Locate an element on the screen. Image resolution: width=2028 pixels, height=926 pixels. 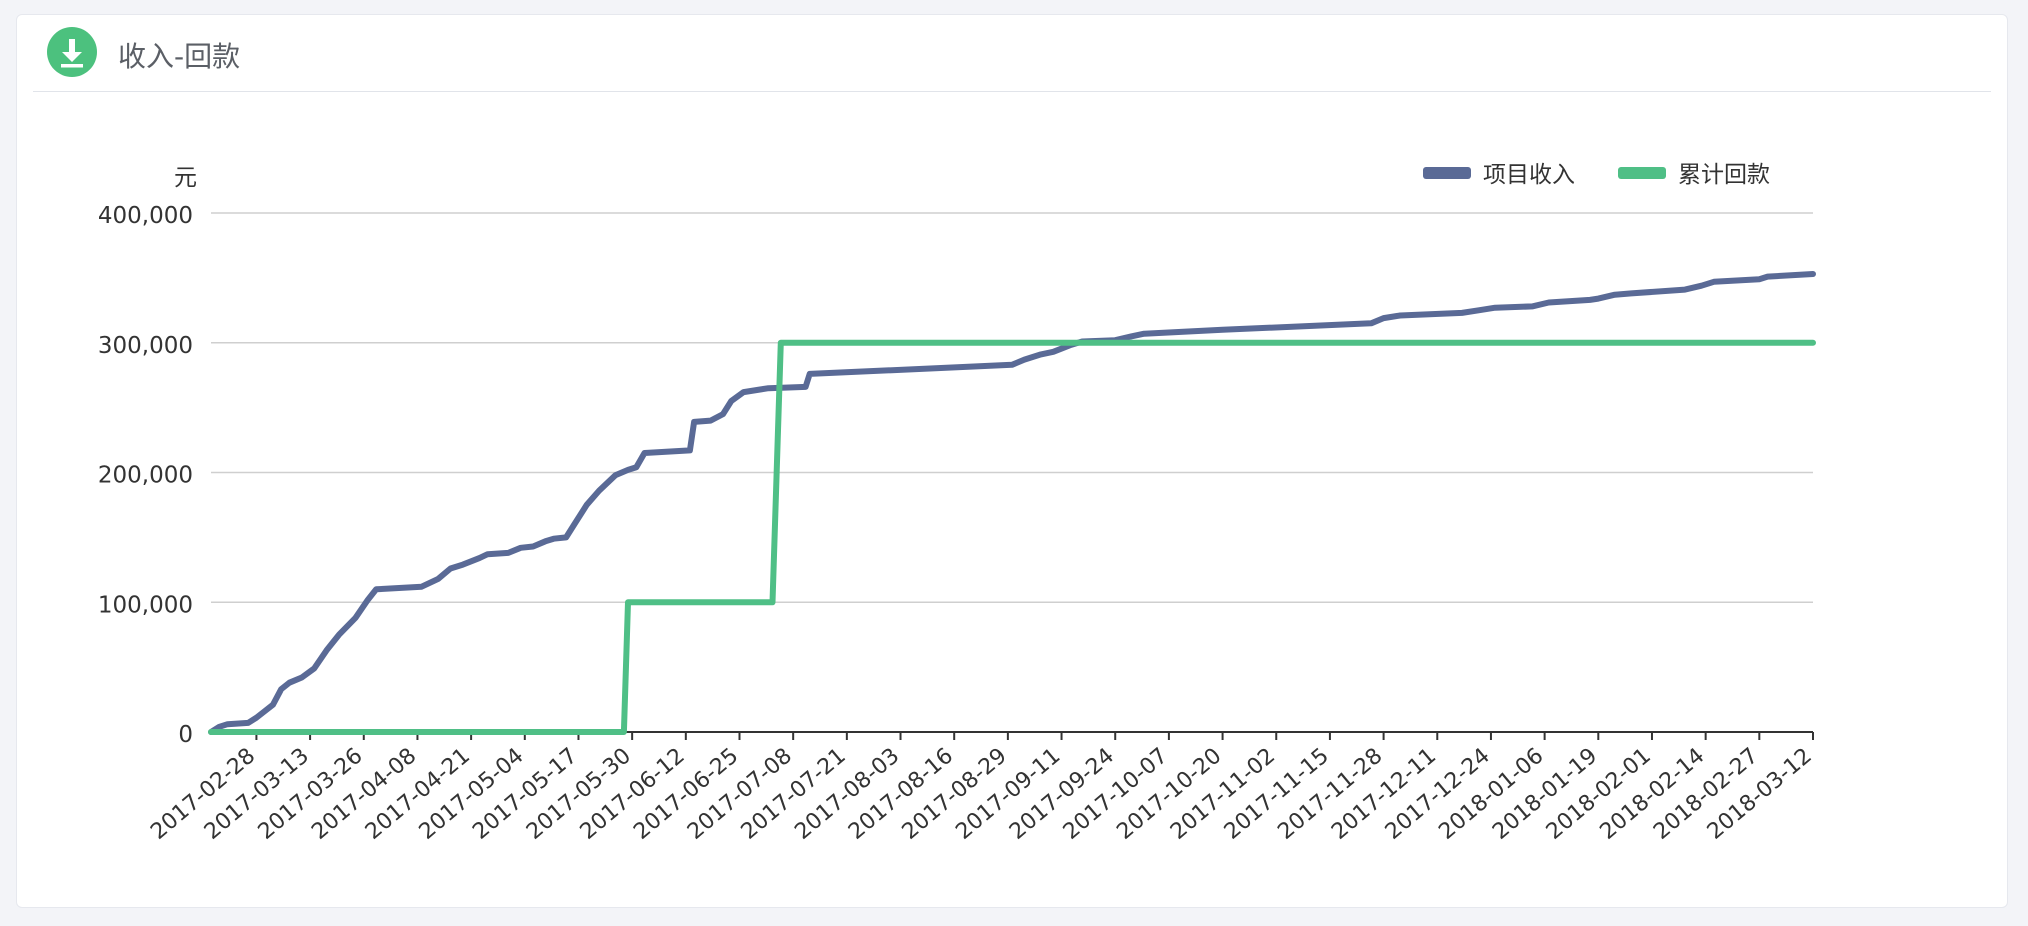
download-icon is located at coordinates (72, 52).